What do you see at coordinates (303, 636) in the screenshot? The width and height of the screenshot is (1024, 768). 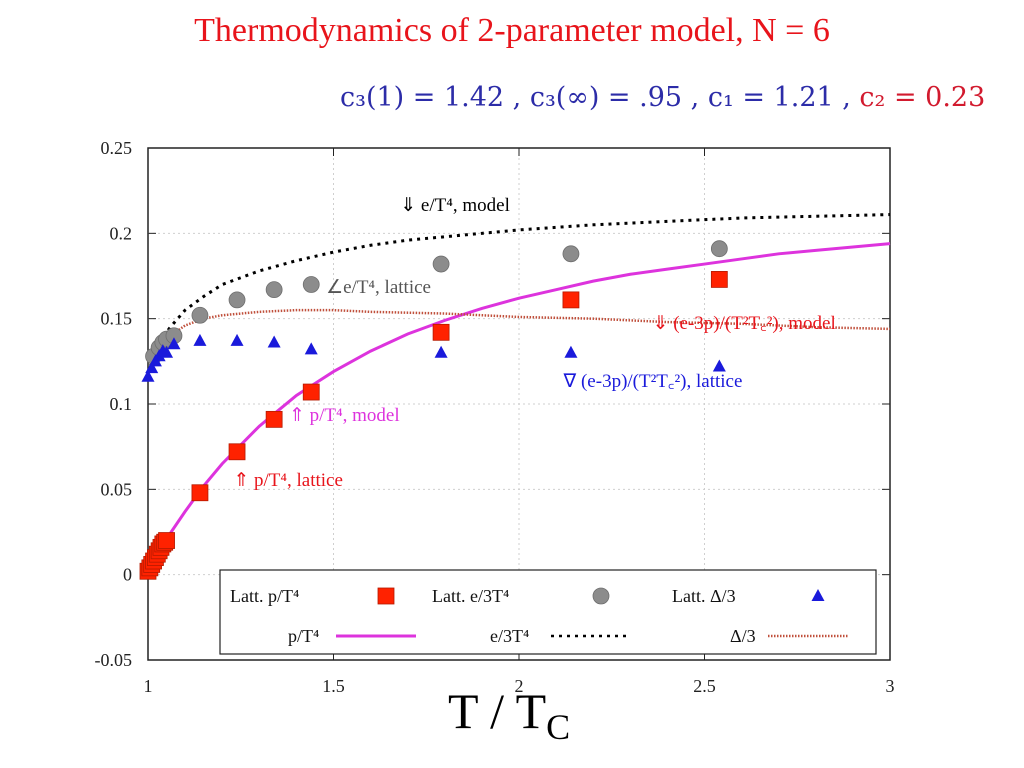 I see `legend-label: p/T⁴` at bounding box center [303, 636].